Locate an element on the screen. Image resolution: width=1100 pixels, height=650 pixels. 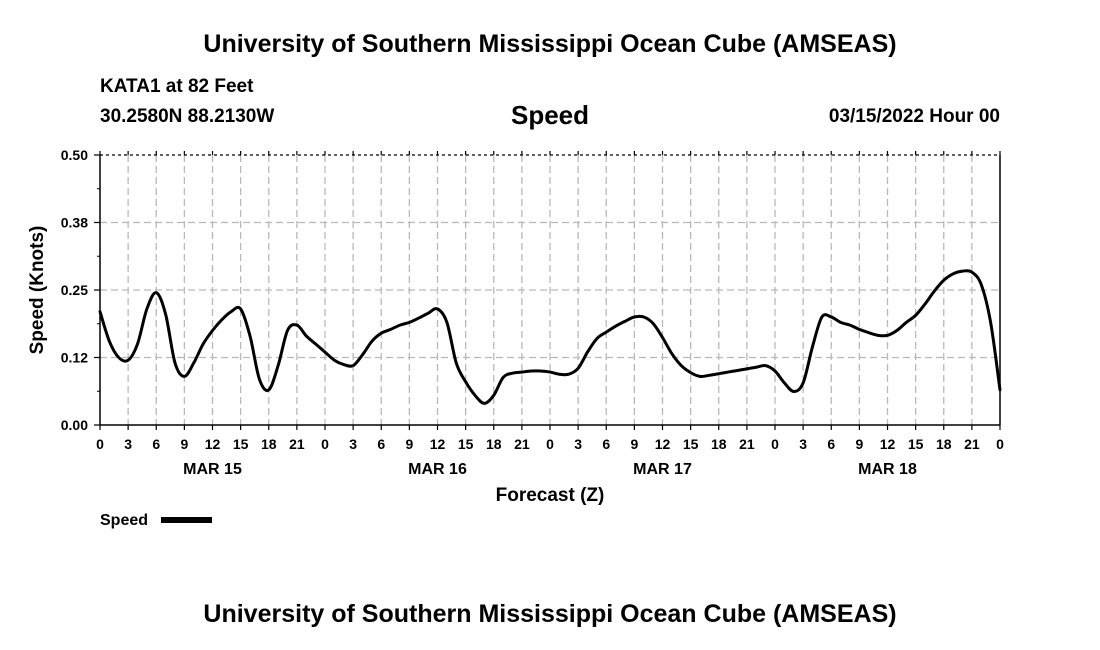
station-coordinates: 30.2580N 88.2130W is located at coordinates (187, 116).